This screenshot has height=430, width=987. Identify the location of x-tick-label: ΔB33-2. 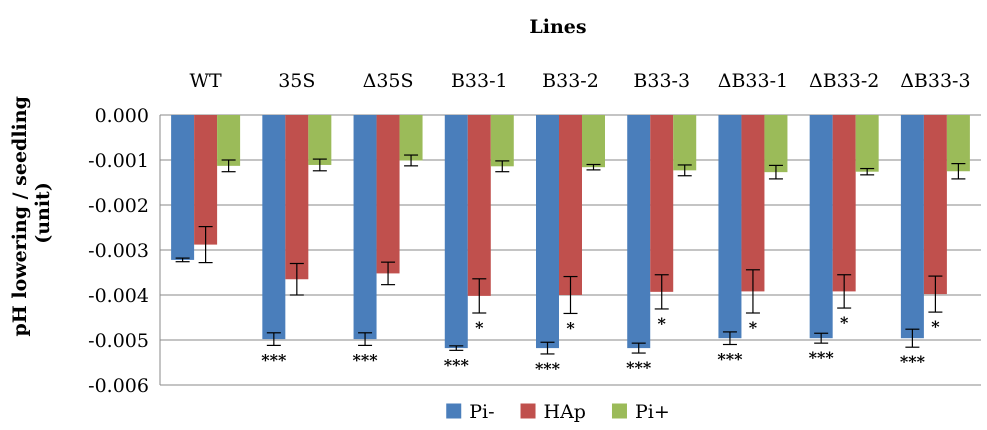
(844, 81).